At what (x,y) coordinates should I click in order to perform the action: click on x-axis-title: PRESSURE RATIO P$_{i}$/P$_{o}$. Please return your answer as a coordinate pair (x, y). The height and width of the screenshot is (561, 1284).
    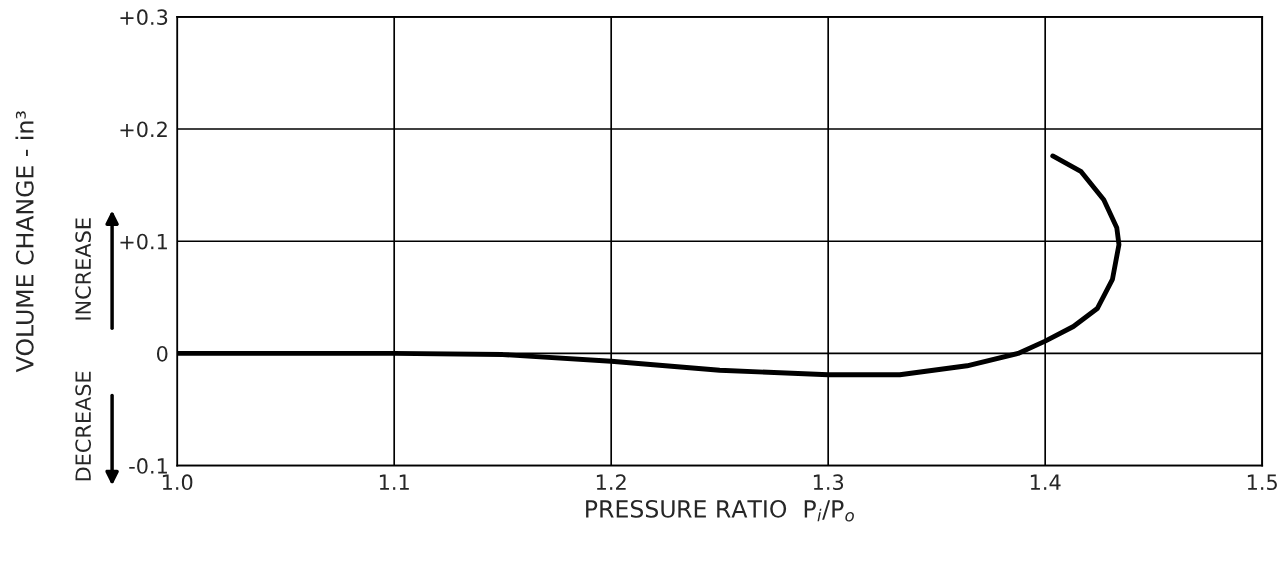
    Looking at the image, I should click on (720, 510).